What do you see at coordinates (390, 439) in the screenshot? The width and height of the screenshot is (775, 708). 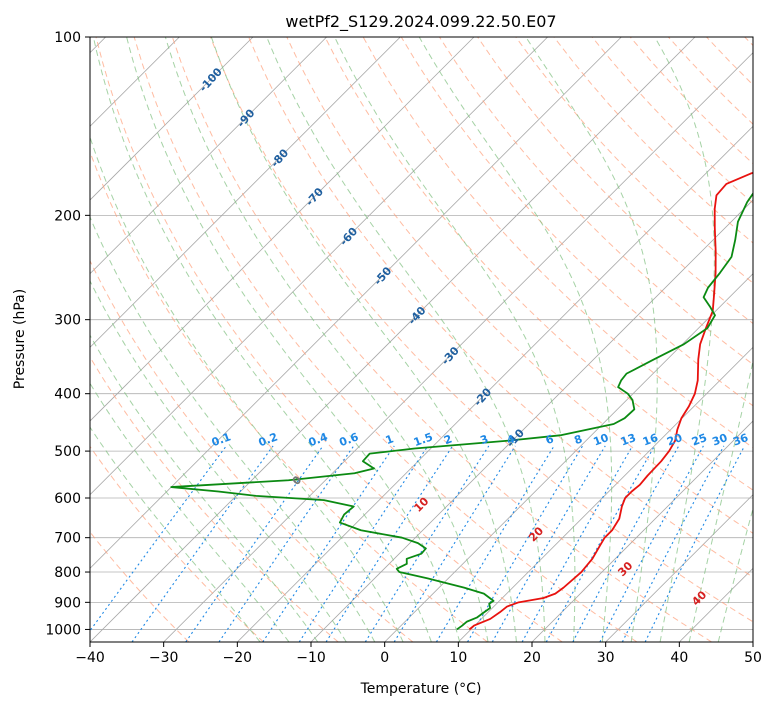 I see `mixing-ratio-label: 1` at bounding box center [390, 439].